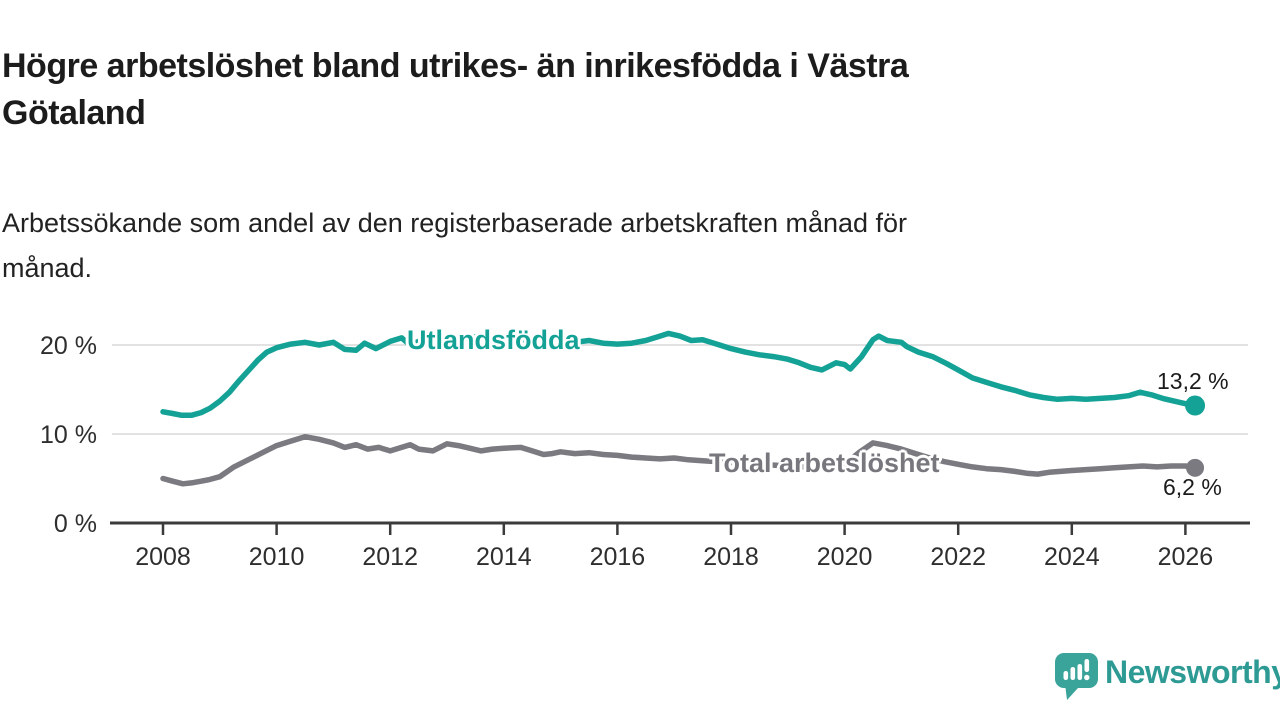  Describe the element at coordinates (390, 557) in the screenshot. I see `x-tick-label-2012: 2012` at that location.